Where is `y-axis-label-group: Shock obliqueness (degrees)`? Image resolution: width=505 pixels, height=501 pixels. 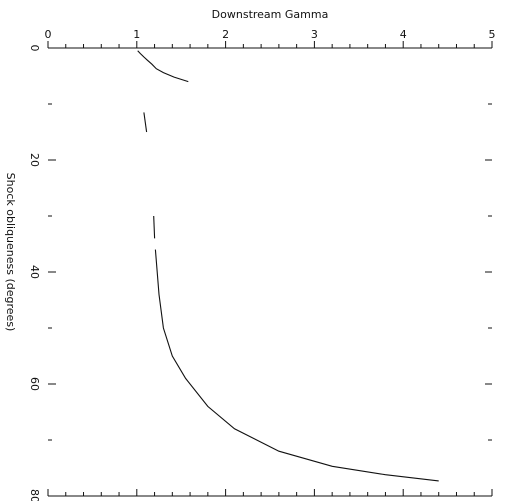
y-axis-label-group: Shock obliqueness (degrees) is located at coordinates (10, 252).